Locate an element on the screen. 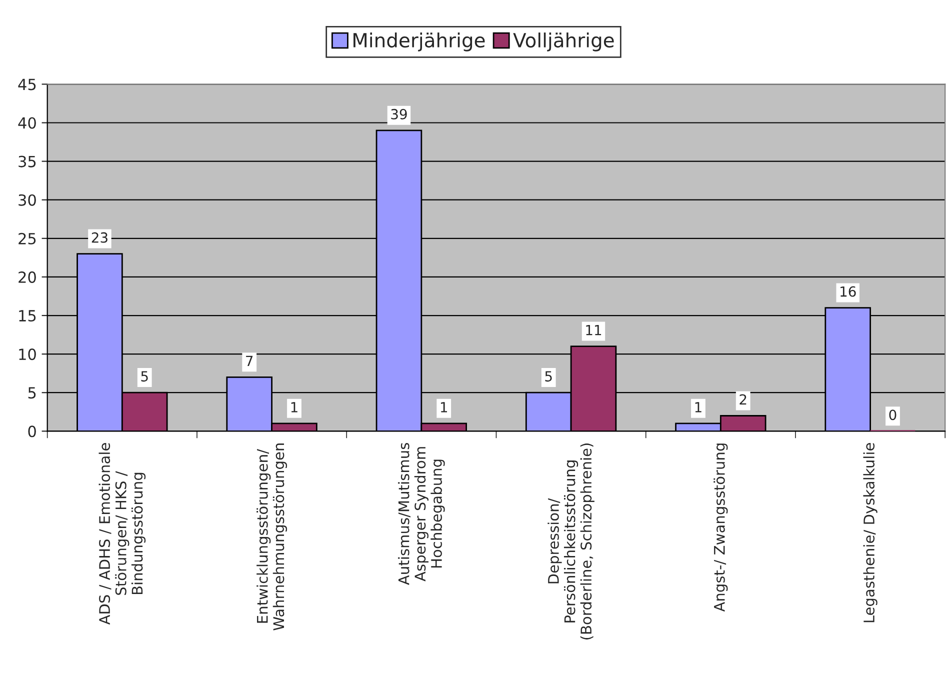  data-label: 23 is located at coordinates (100, 237).